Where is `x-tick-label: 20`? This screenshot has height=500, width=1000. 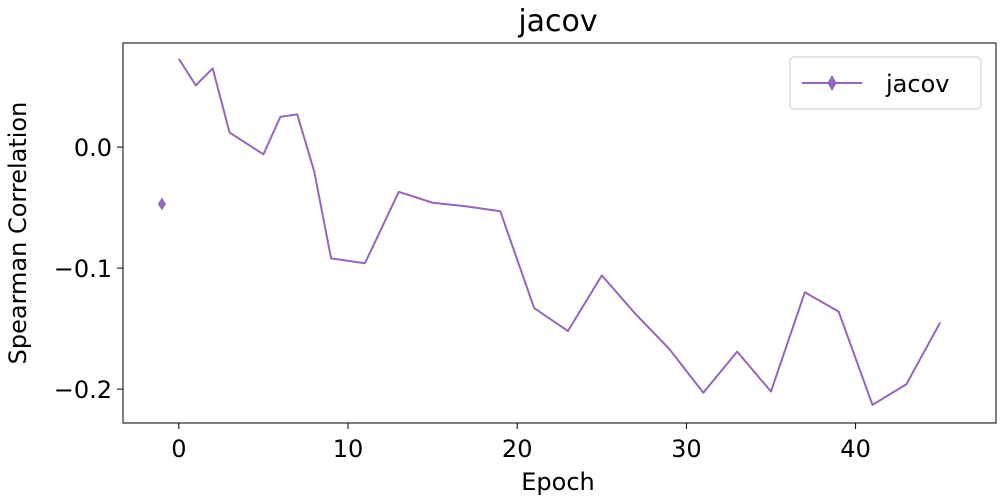 x-tick-label: 20 is located at coordinates (517, 449).